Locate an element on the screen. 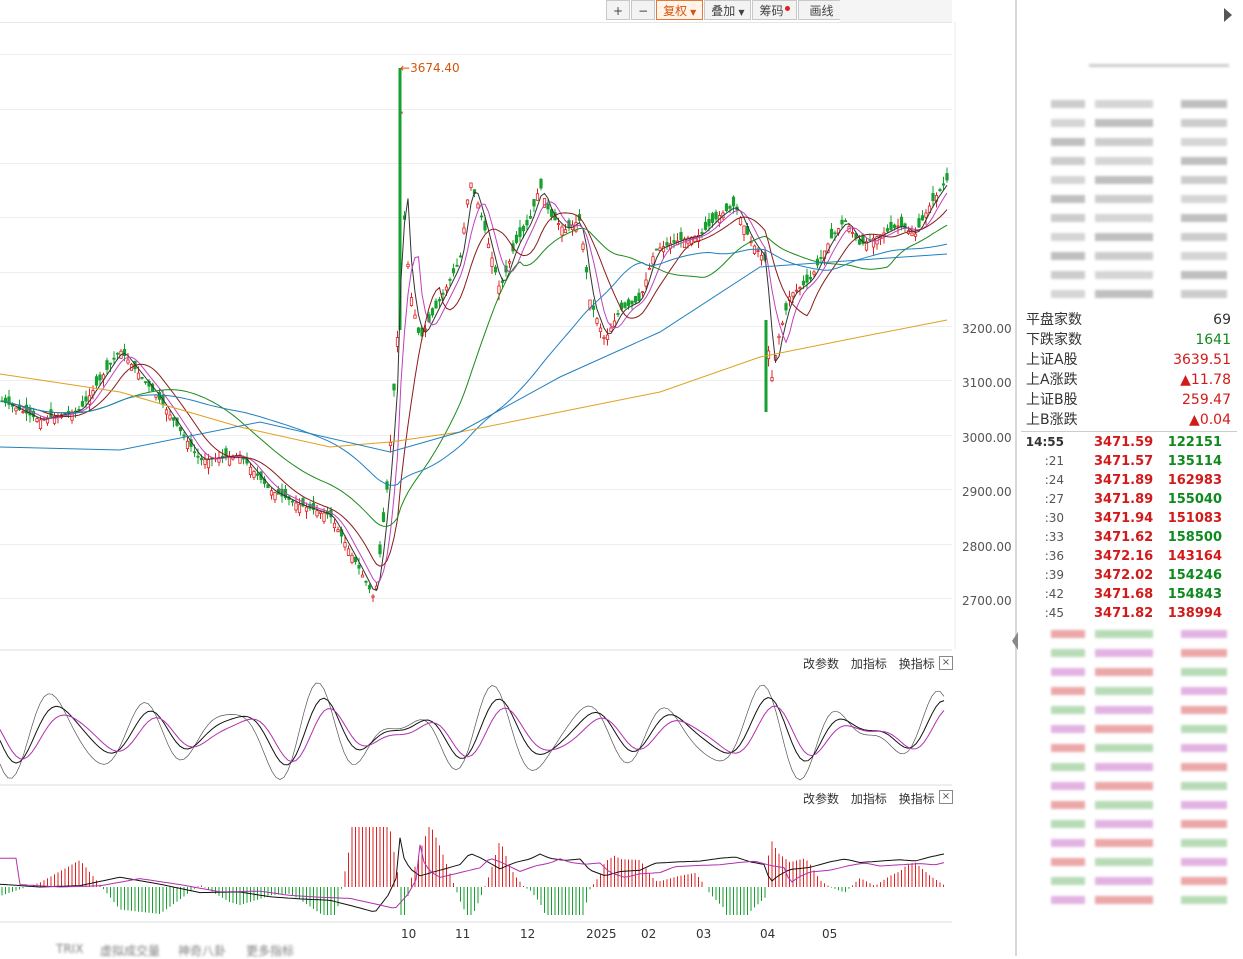 The height and width of the screenshot is (959, 1243). trade-time: :27 is located at coordinates (1054, 499).